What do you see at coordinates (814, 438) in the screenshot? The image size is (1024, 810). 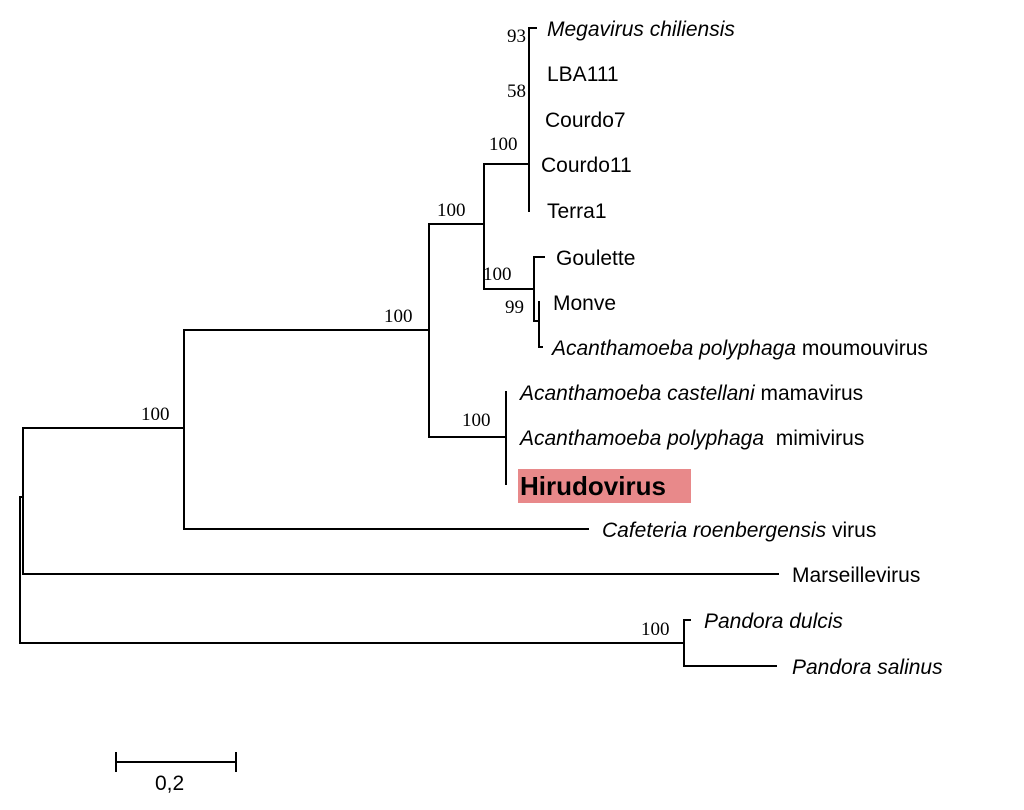 I see `taxon-mimivirus-part-1: mimivirus` at bounding box center [814, 438].